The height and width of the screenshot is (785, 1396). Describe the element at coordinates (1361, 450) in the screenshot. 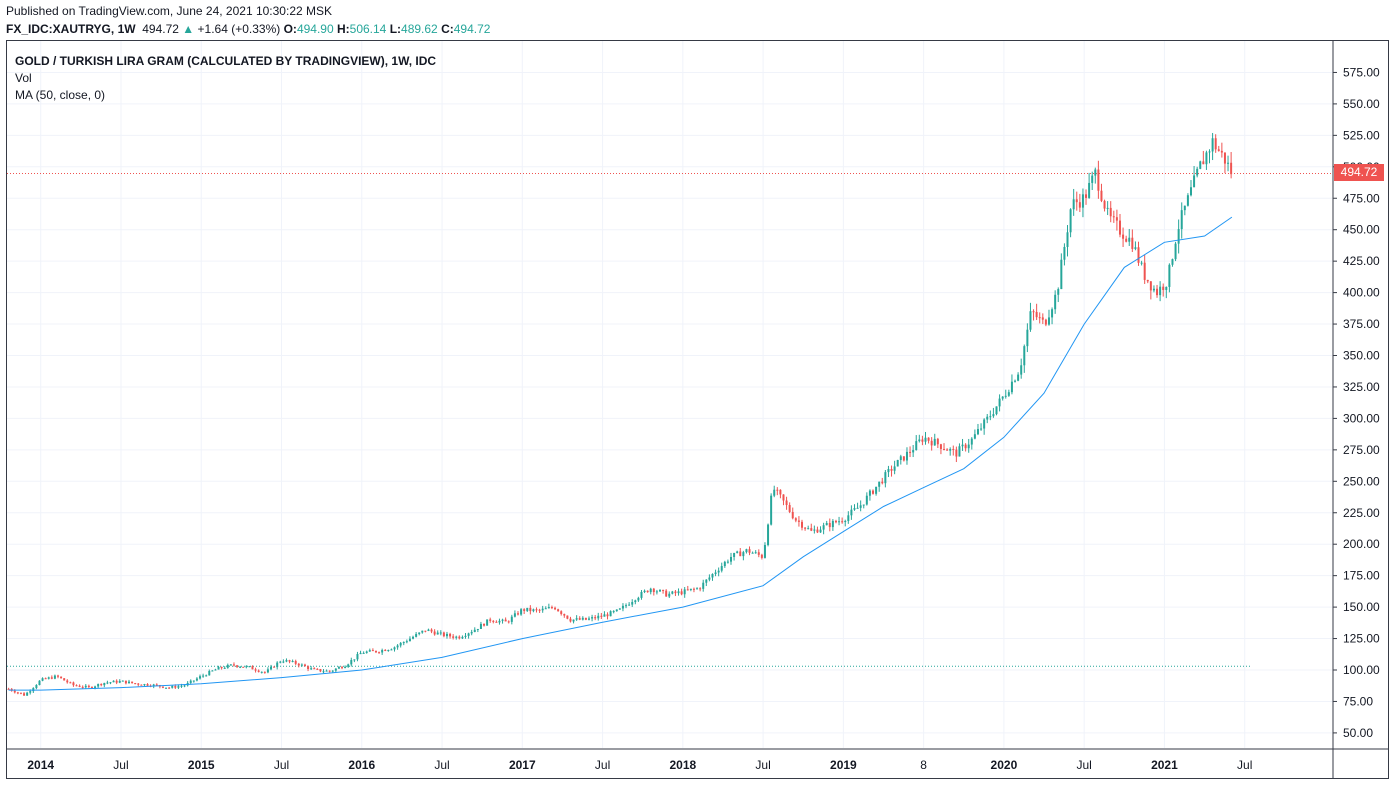

I see `price-tick-label: 275.00` at that location.